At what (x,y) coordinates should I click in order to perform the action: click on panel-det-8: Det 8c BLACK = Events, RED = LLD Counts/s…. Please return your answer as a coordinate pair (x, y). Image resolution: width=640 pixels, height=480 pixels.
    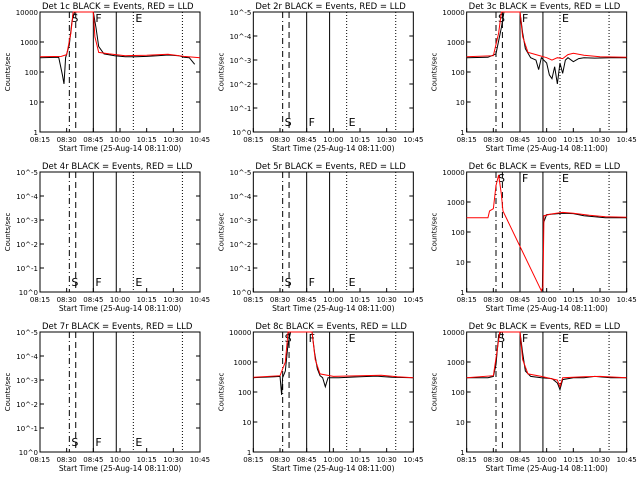
    Looking at the image, I should click on (320, 397).